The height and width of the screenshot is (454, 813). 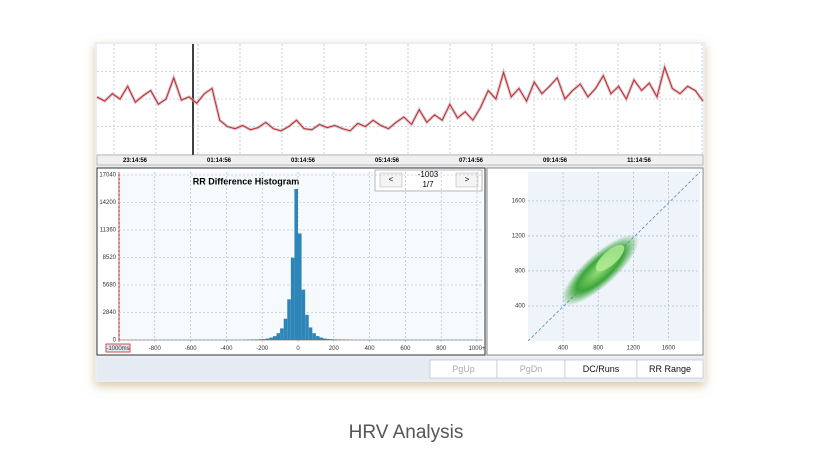 I want to click on next-button, so click(x=467, y=180).